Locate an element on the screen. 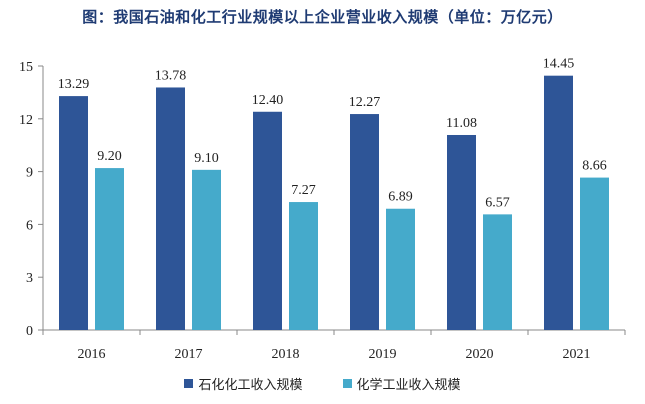  data-label-series-2: 9.20 is located at coordinates (109, 156).